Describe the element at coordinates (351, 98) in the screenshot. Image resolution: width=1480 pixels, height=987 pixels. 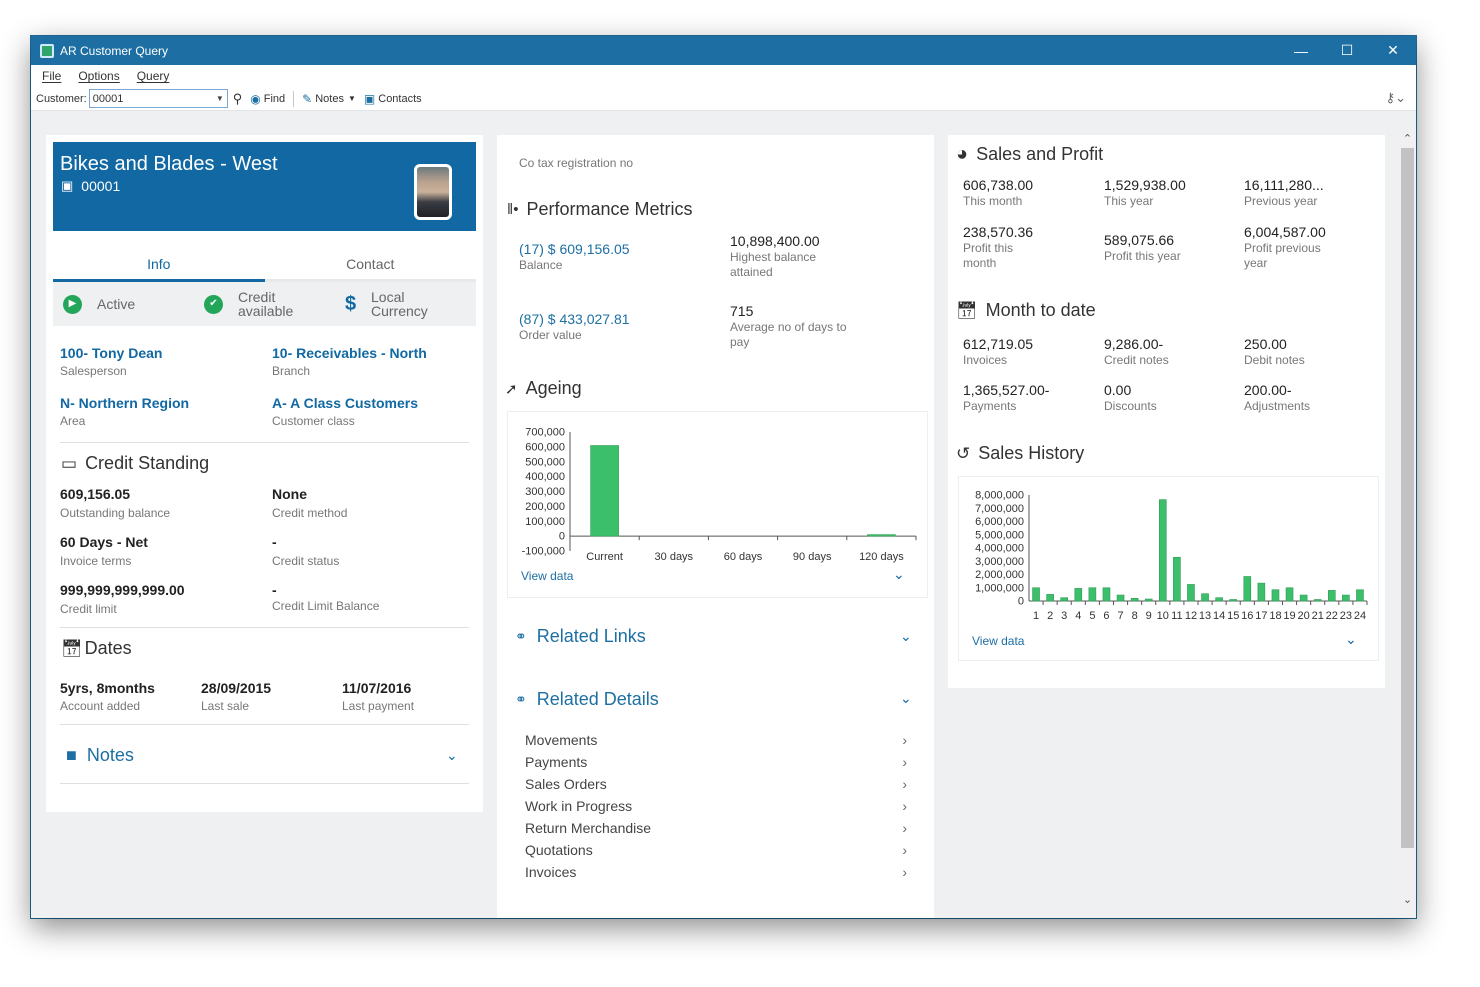
I see `notes-dropdown-icon: ▼` at that location.